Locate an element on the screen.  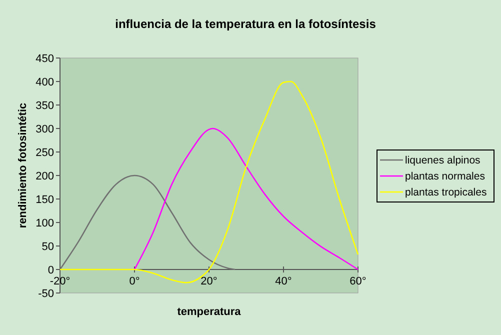
y-tick-label: 150 is located at coordinates (45, 200).